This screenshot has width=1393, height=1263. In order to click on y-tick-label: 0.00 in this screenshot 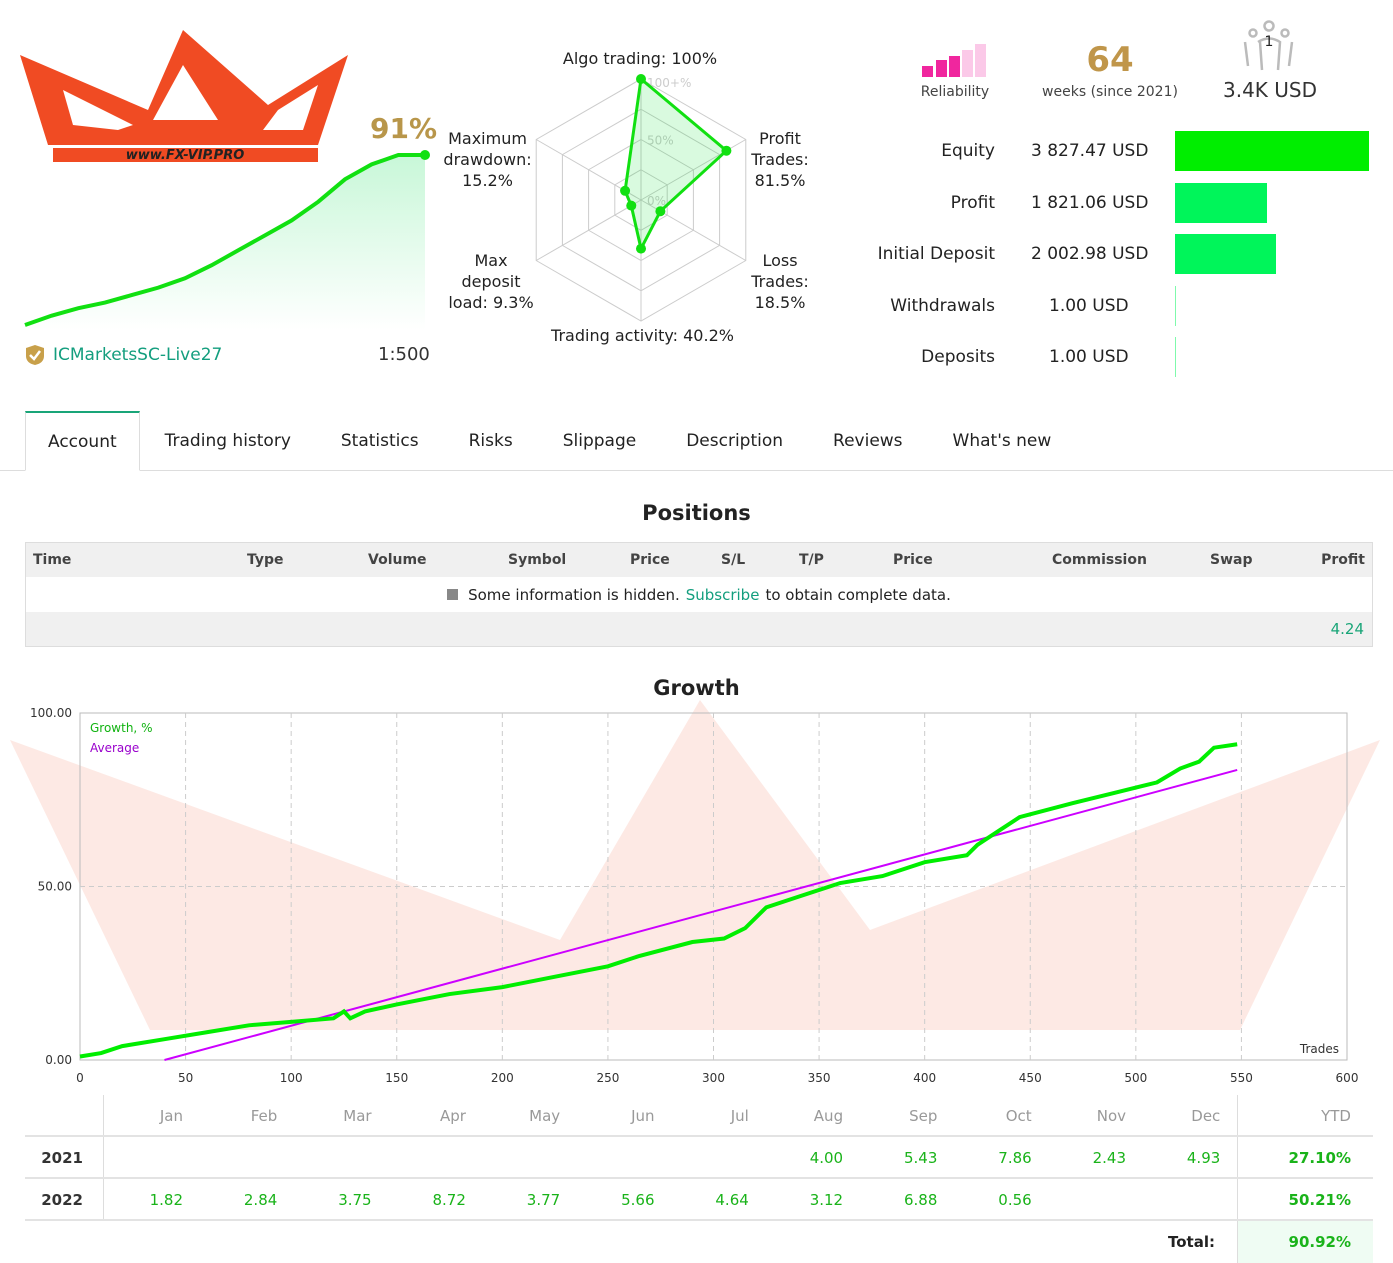, I will do `click(58, 1060)`.